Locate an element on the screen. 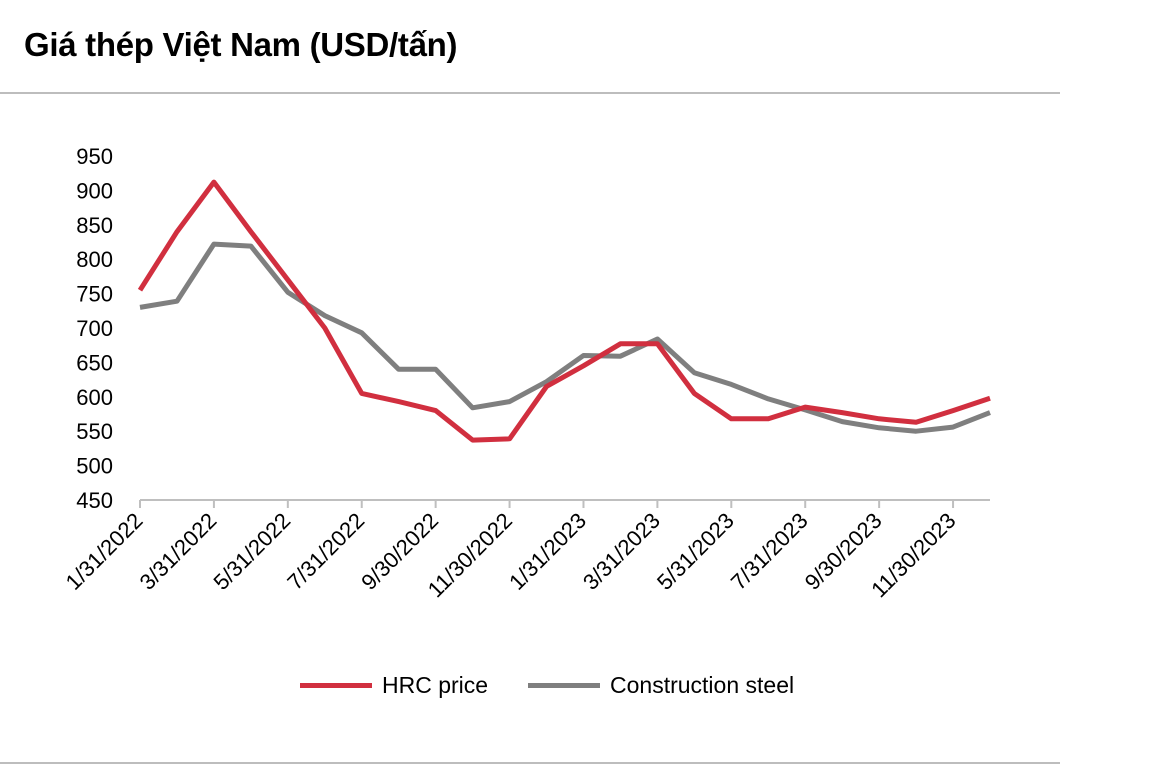  y-tick-label: 750 is located at coordinates (94, 294).